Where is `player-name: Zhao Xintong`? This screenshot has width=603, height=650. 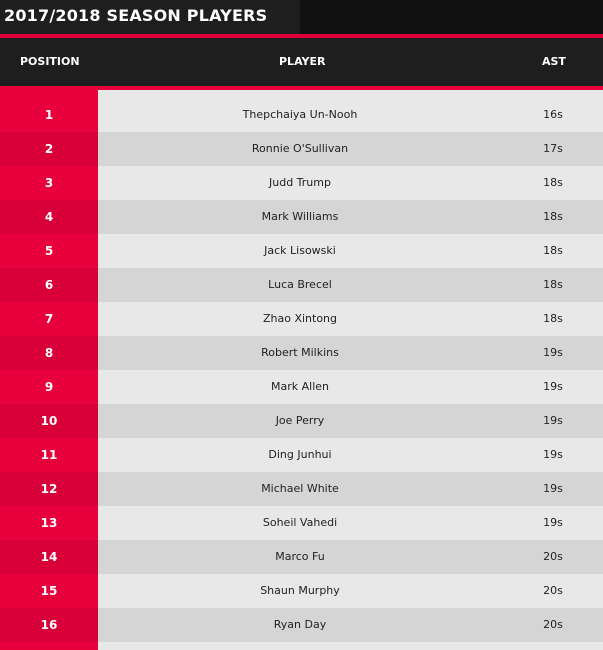 player-name: Zhao Xintong is located at coordinates (300, 318).